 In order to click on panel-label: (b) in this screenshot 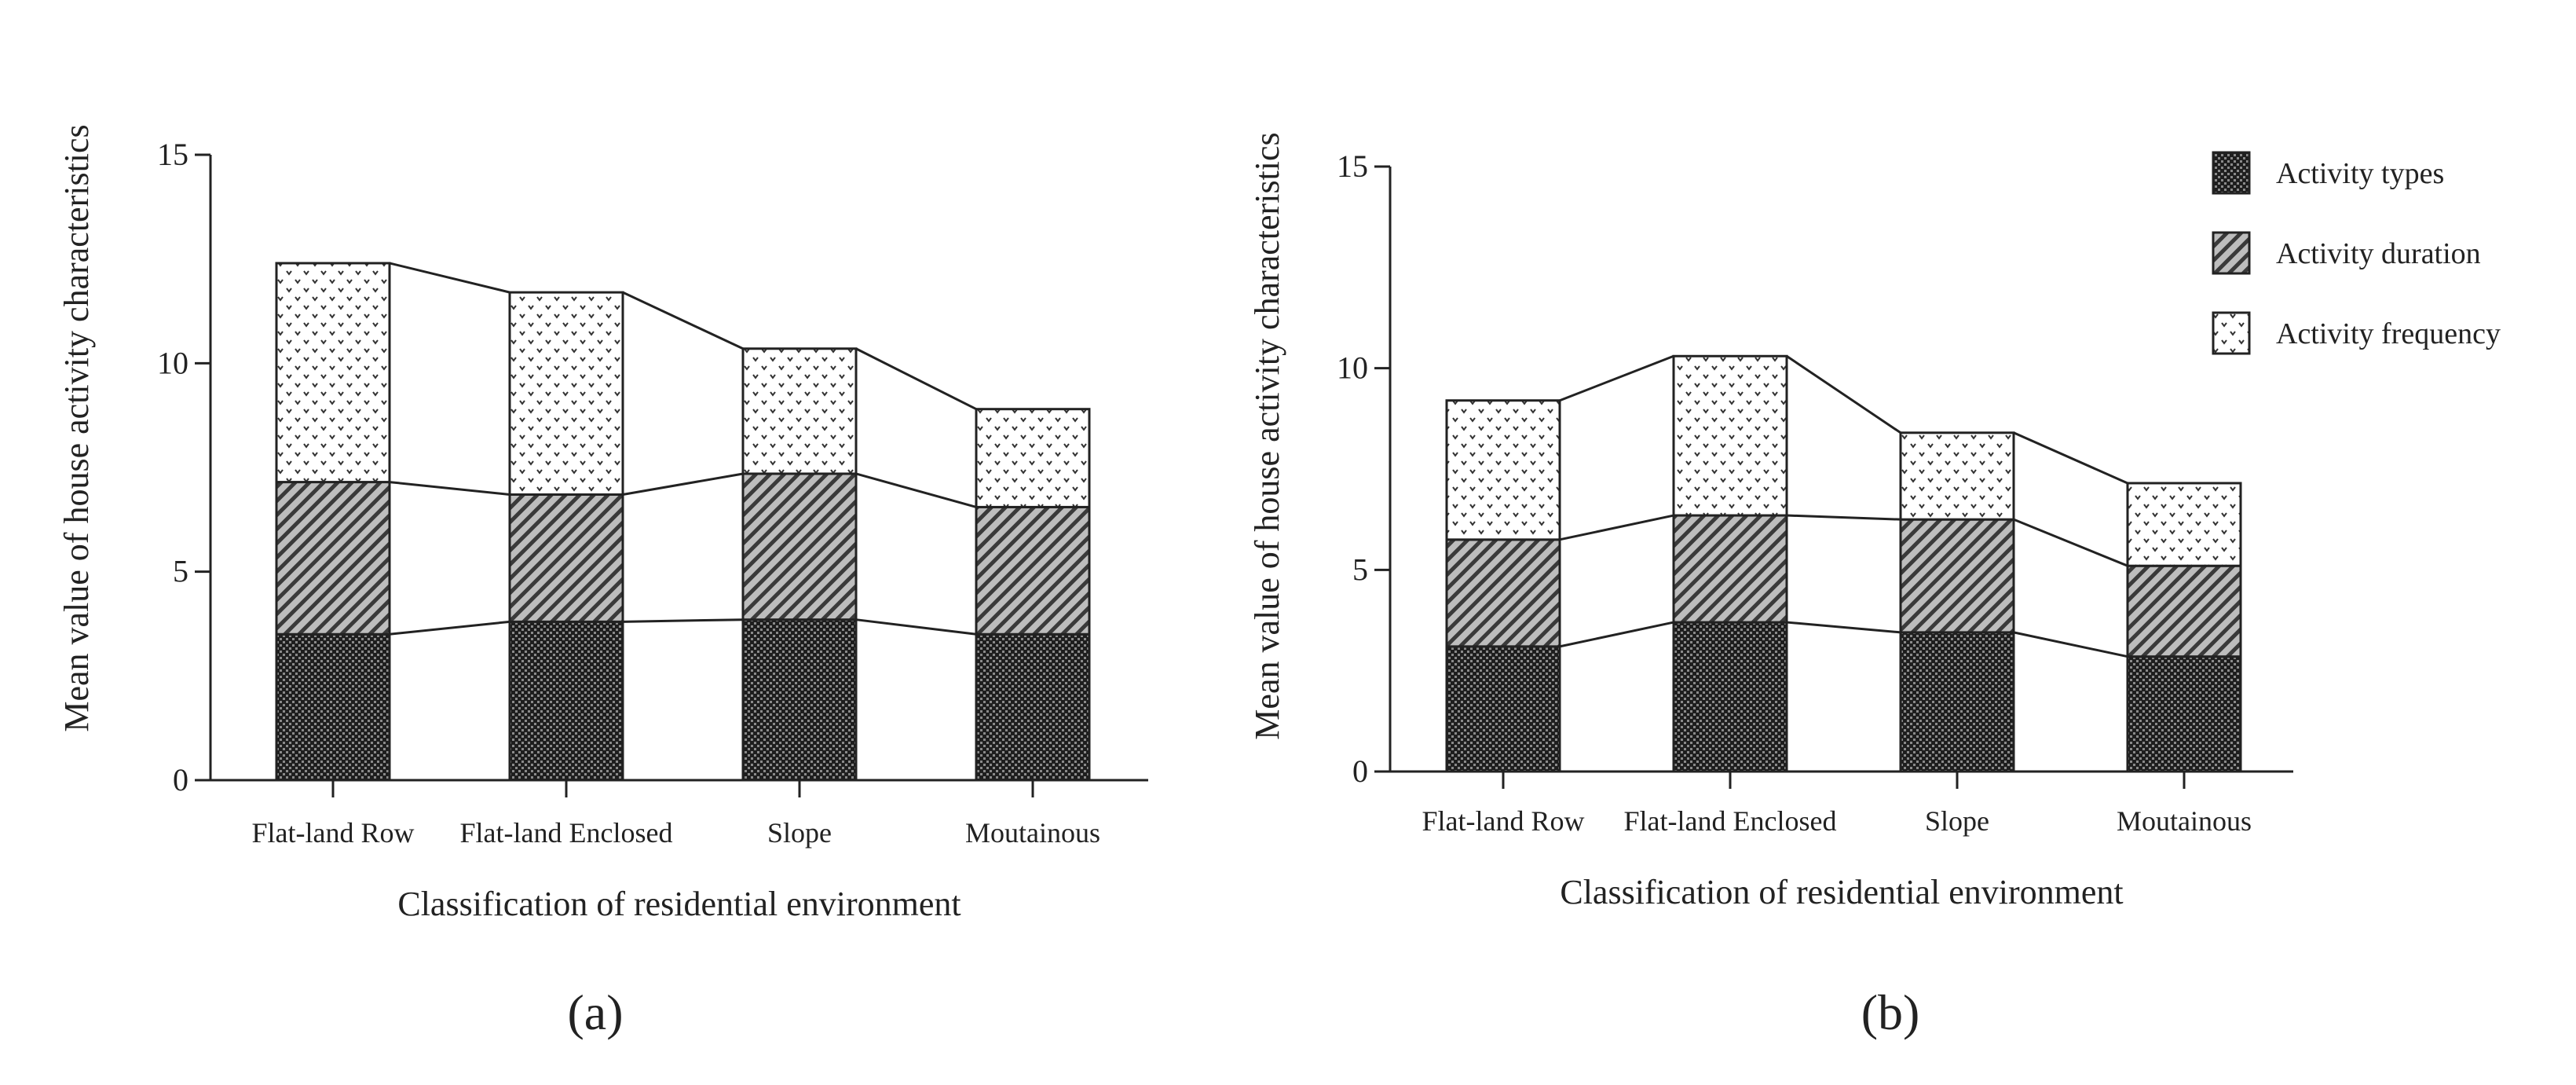, I will do `click(1891, 1012)`.